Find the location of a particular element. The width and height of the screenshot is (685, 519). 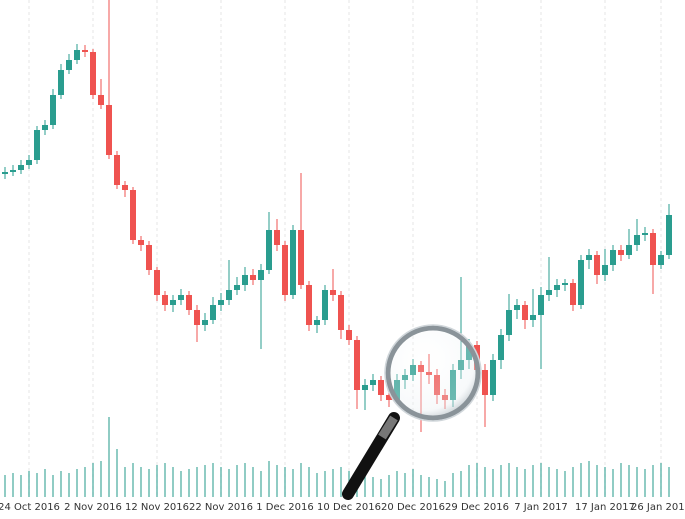

x-tick-label: 29 Dec 2016 is located at coordinates (477, 507).